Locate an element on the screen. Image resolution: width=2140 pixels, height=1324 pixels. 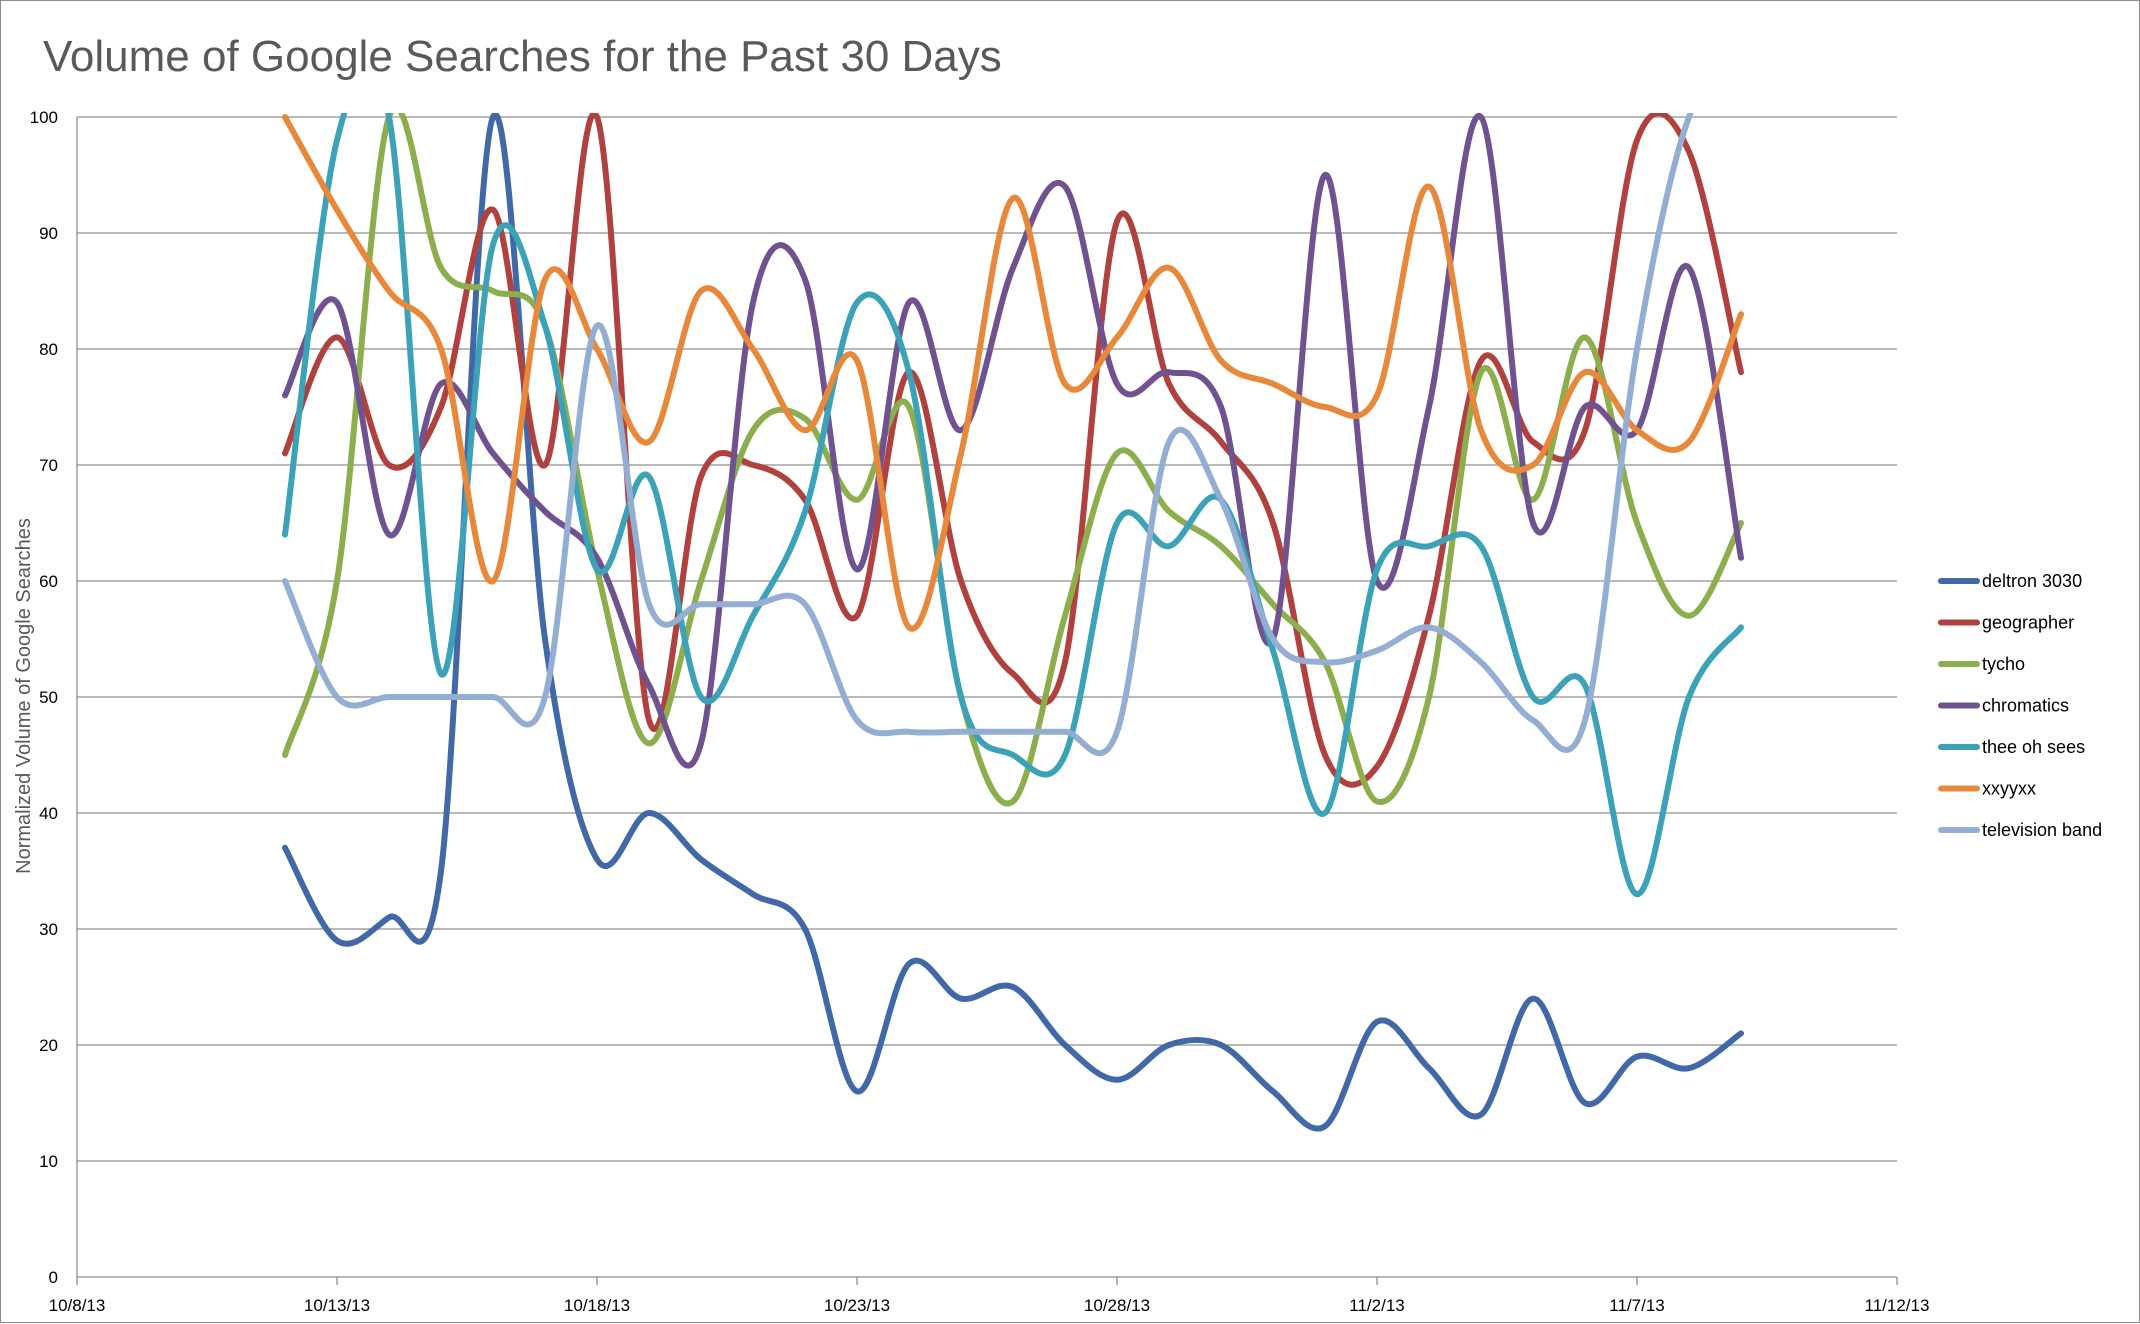
x-tick-label: 10/23/13 is located at coordinates (857, 1305).